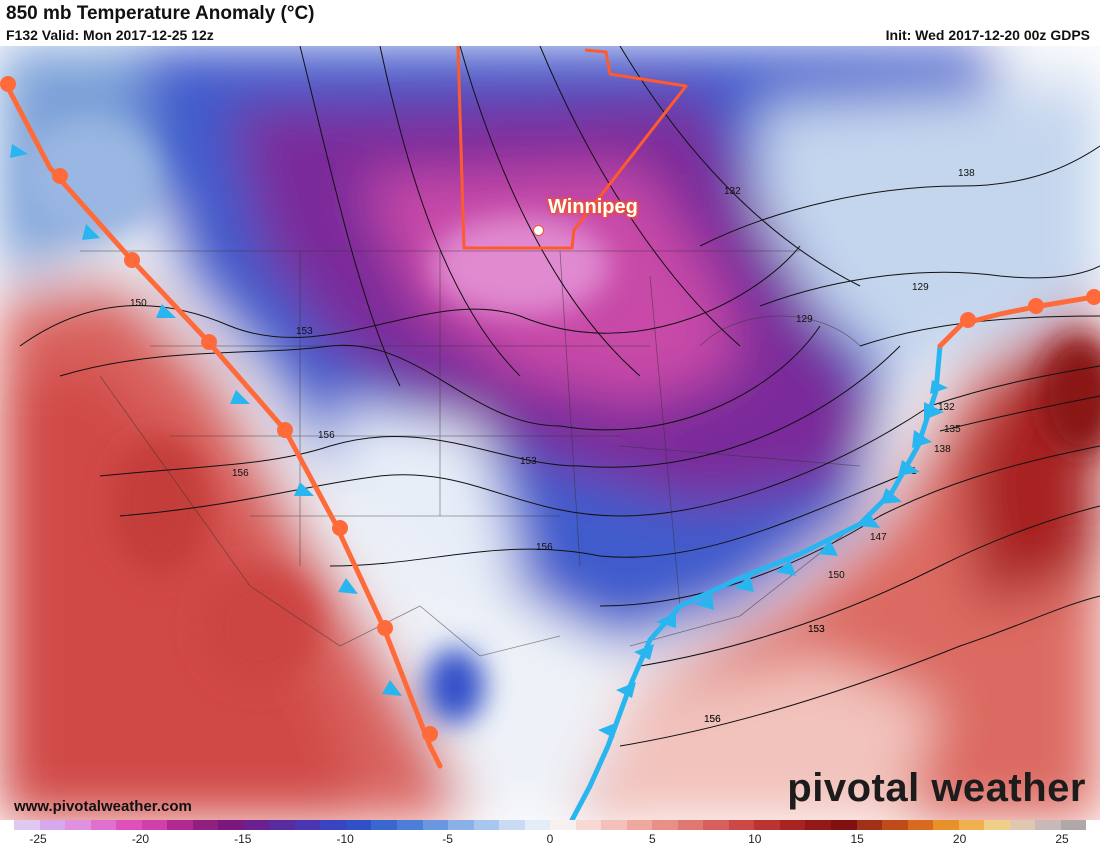 This screenshot has width=1100, height=850. Describe the element at coordinates (160, 13) in the screenshot. I see `map-title: 850 mb Temperature Anomaly (°C)` at that location.